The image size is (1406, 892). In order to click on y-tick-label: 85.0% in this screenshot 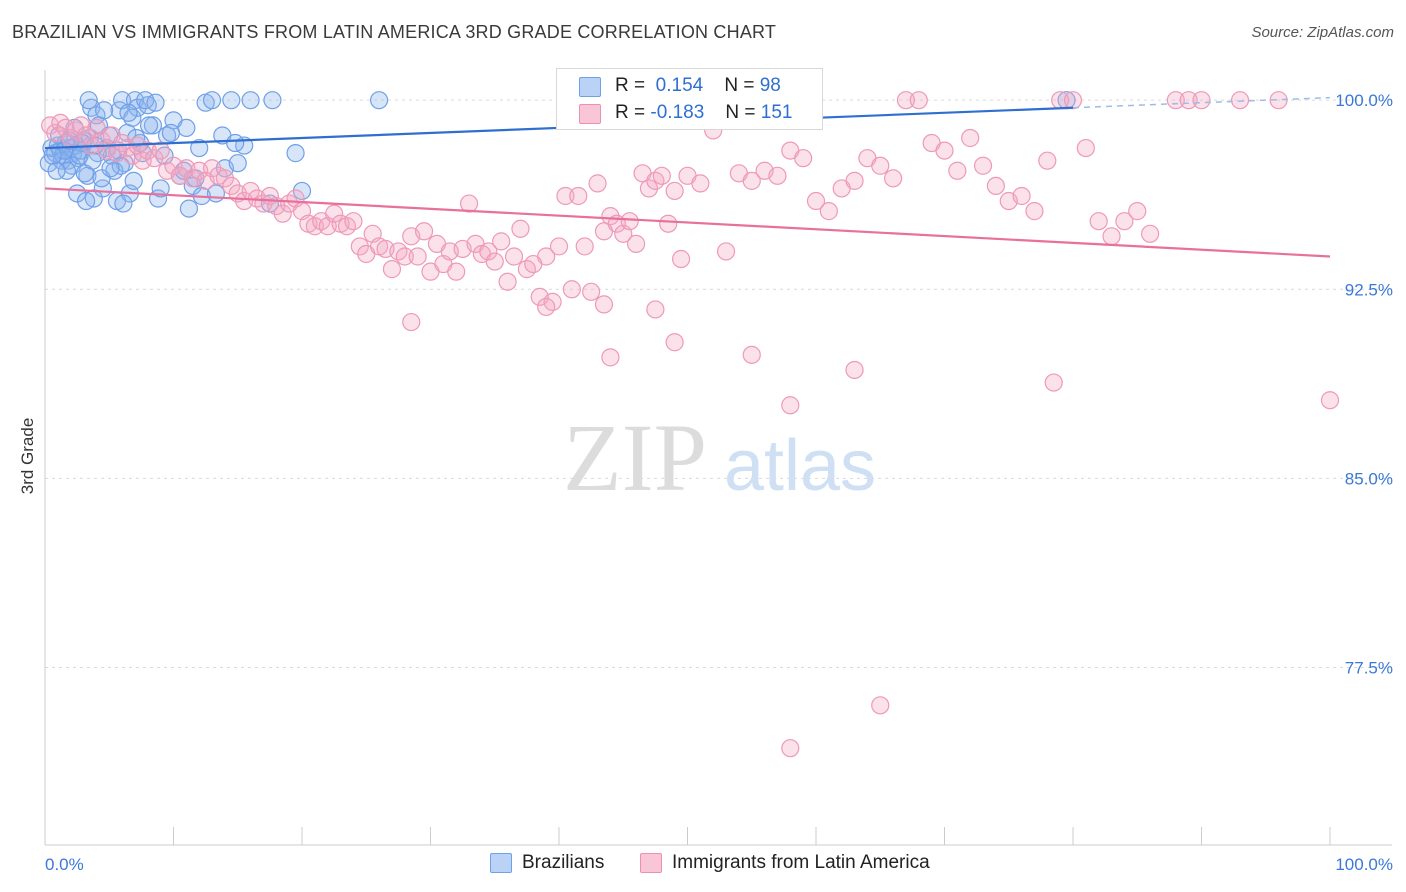, I will do `click(1369, 478)`.